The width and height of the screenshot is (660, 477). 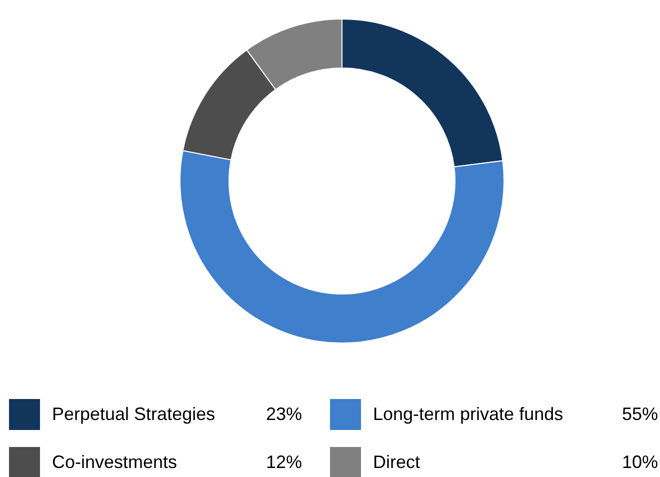 What do you see at coordinates (284, 414) in the screenshot?
I see `data-label: 23%` at bounding box center [284, 414].